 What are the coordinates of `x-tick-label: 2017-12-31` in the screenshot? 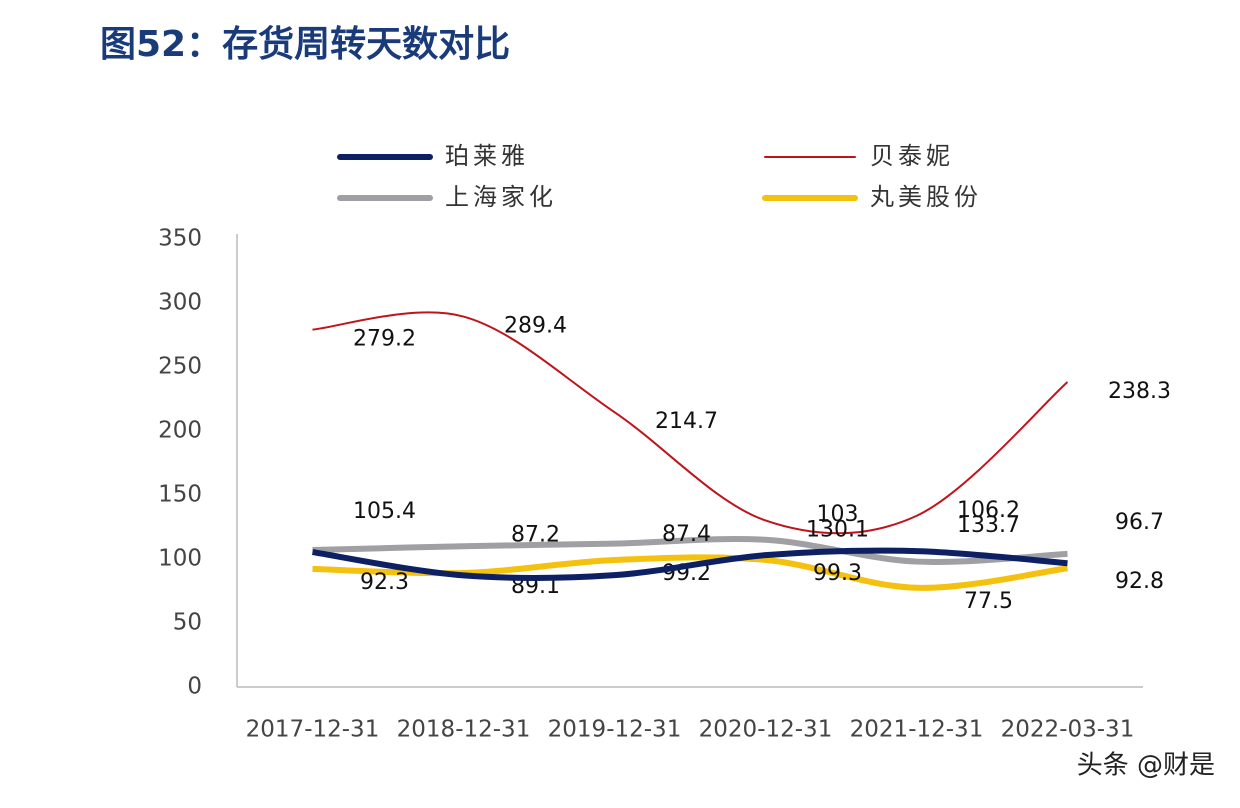 It's located at (313, 730).